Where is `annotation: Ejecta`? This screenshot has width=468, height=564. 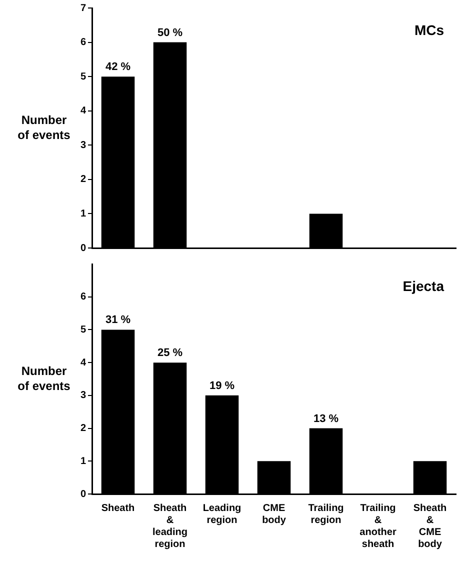 annotation: Ejecta is located at coordinates (423, 286).